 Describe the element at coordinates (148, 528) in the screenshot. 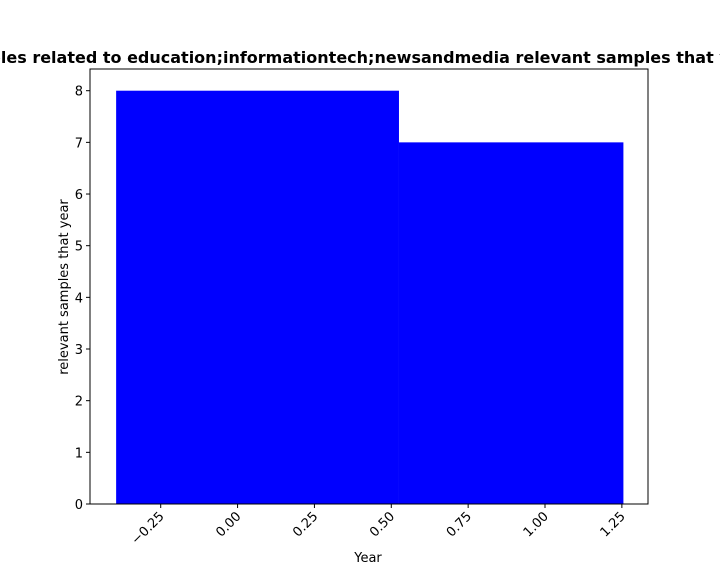

I see `x-tick-label: −0.25` at that location.